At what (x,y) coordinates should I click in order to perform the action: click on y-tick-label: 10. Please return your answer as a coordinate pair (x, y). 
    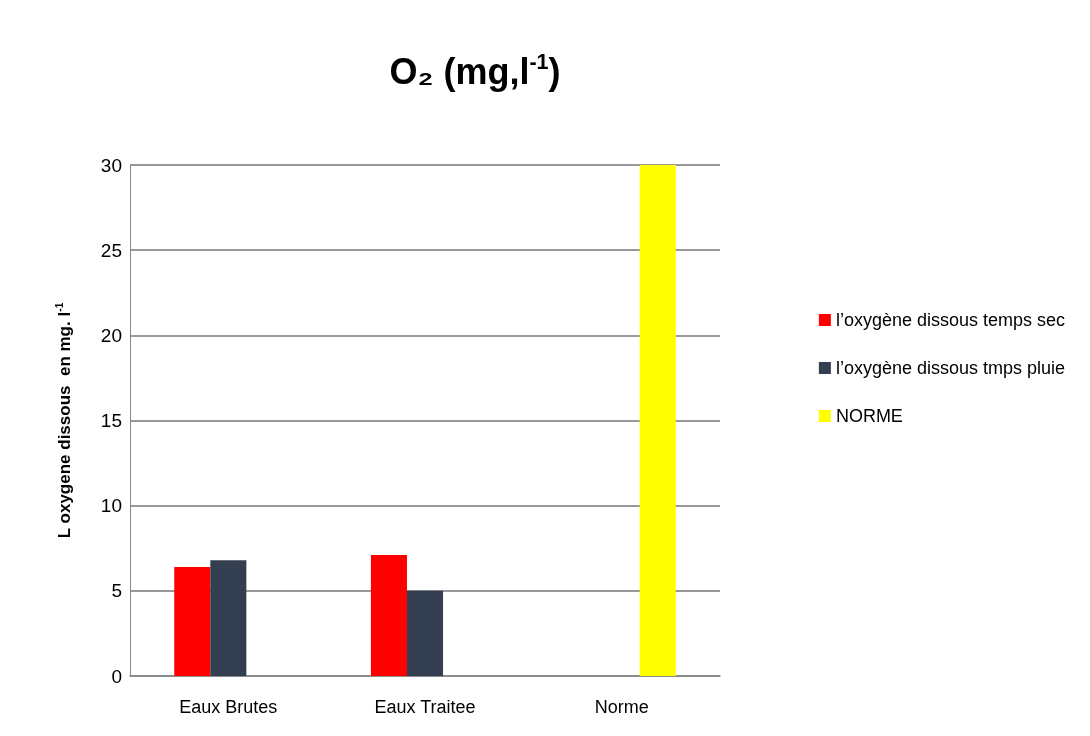
    Looking at the image, I should click on (111, 506).